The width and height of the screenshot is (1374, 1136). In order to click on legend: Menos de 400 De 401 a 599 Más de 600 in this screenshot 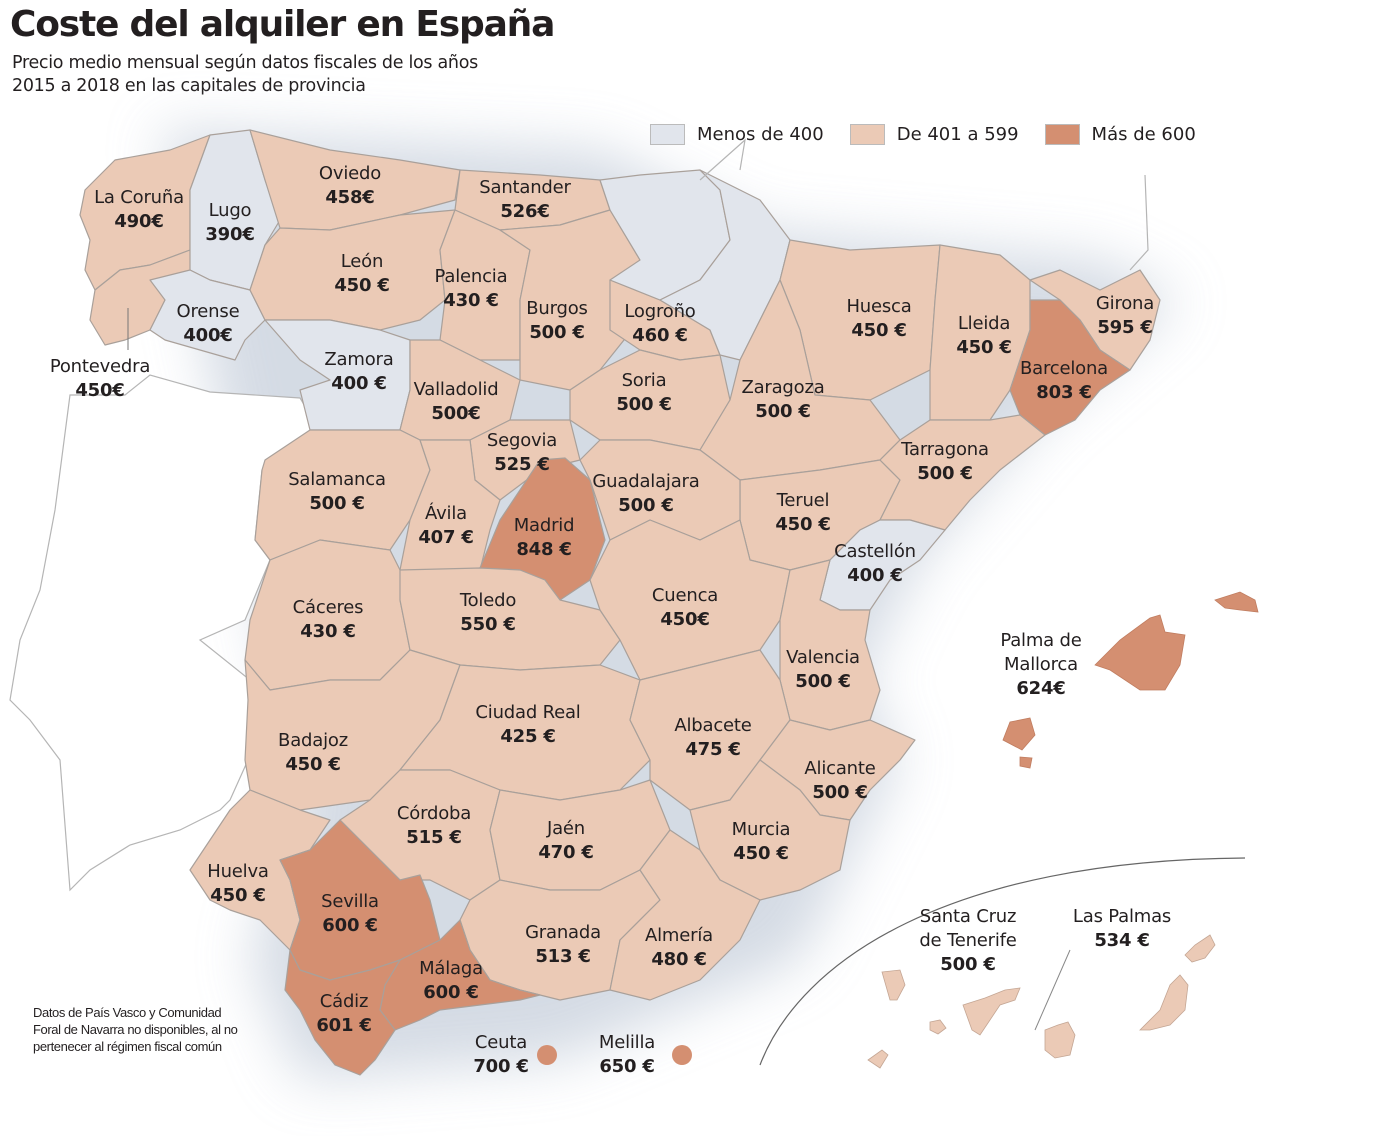, I will do `click(923, 134)`.